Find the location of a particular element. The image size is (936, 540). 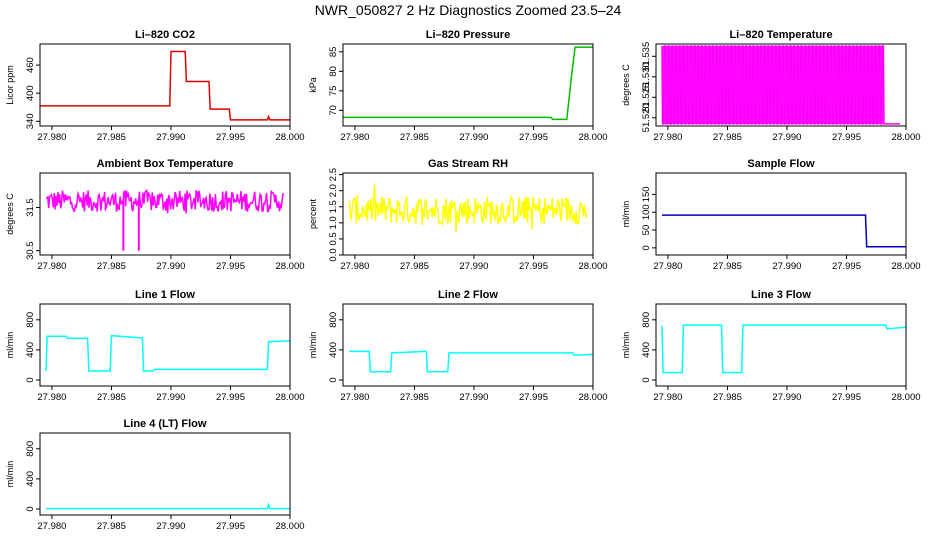

panel-title: Line 4 (LT) Flow is located at coordinates (165, 424).